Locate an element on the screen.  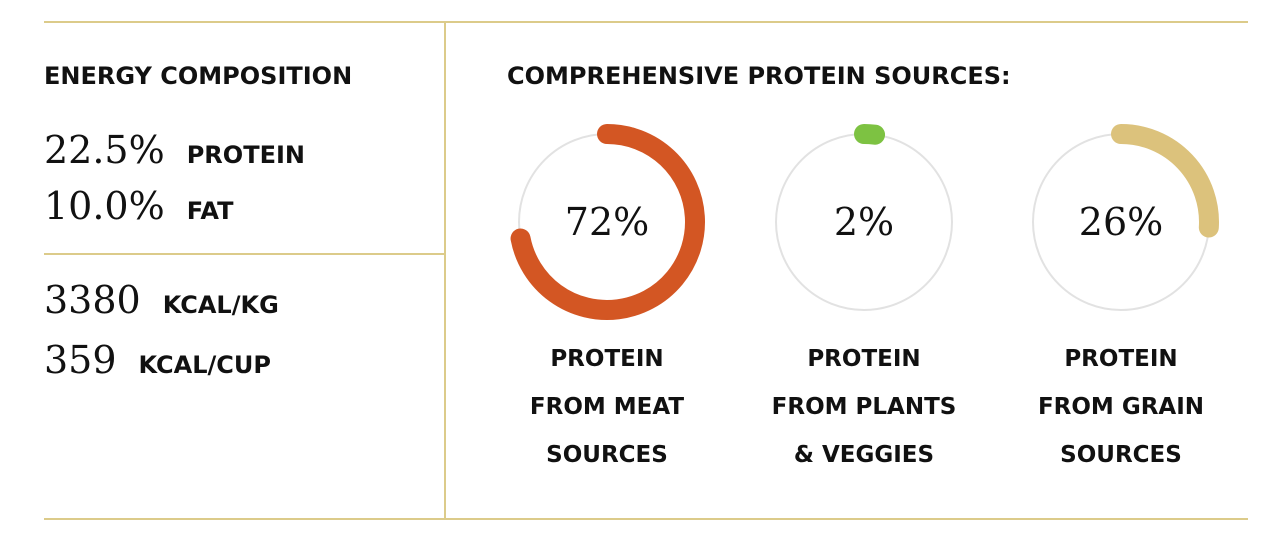
stat-unit: KCAL/CUP is located at coordinates (204, 365).